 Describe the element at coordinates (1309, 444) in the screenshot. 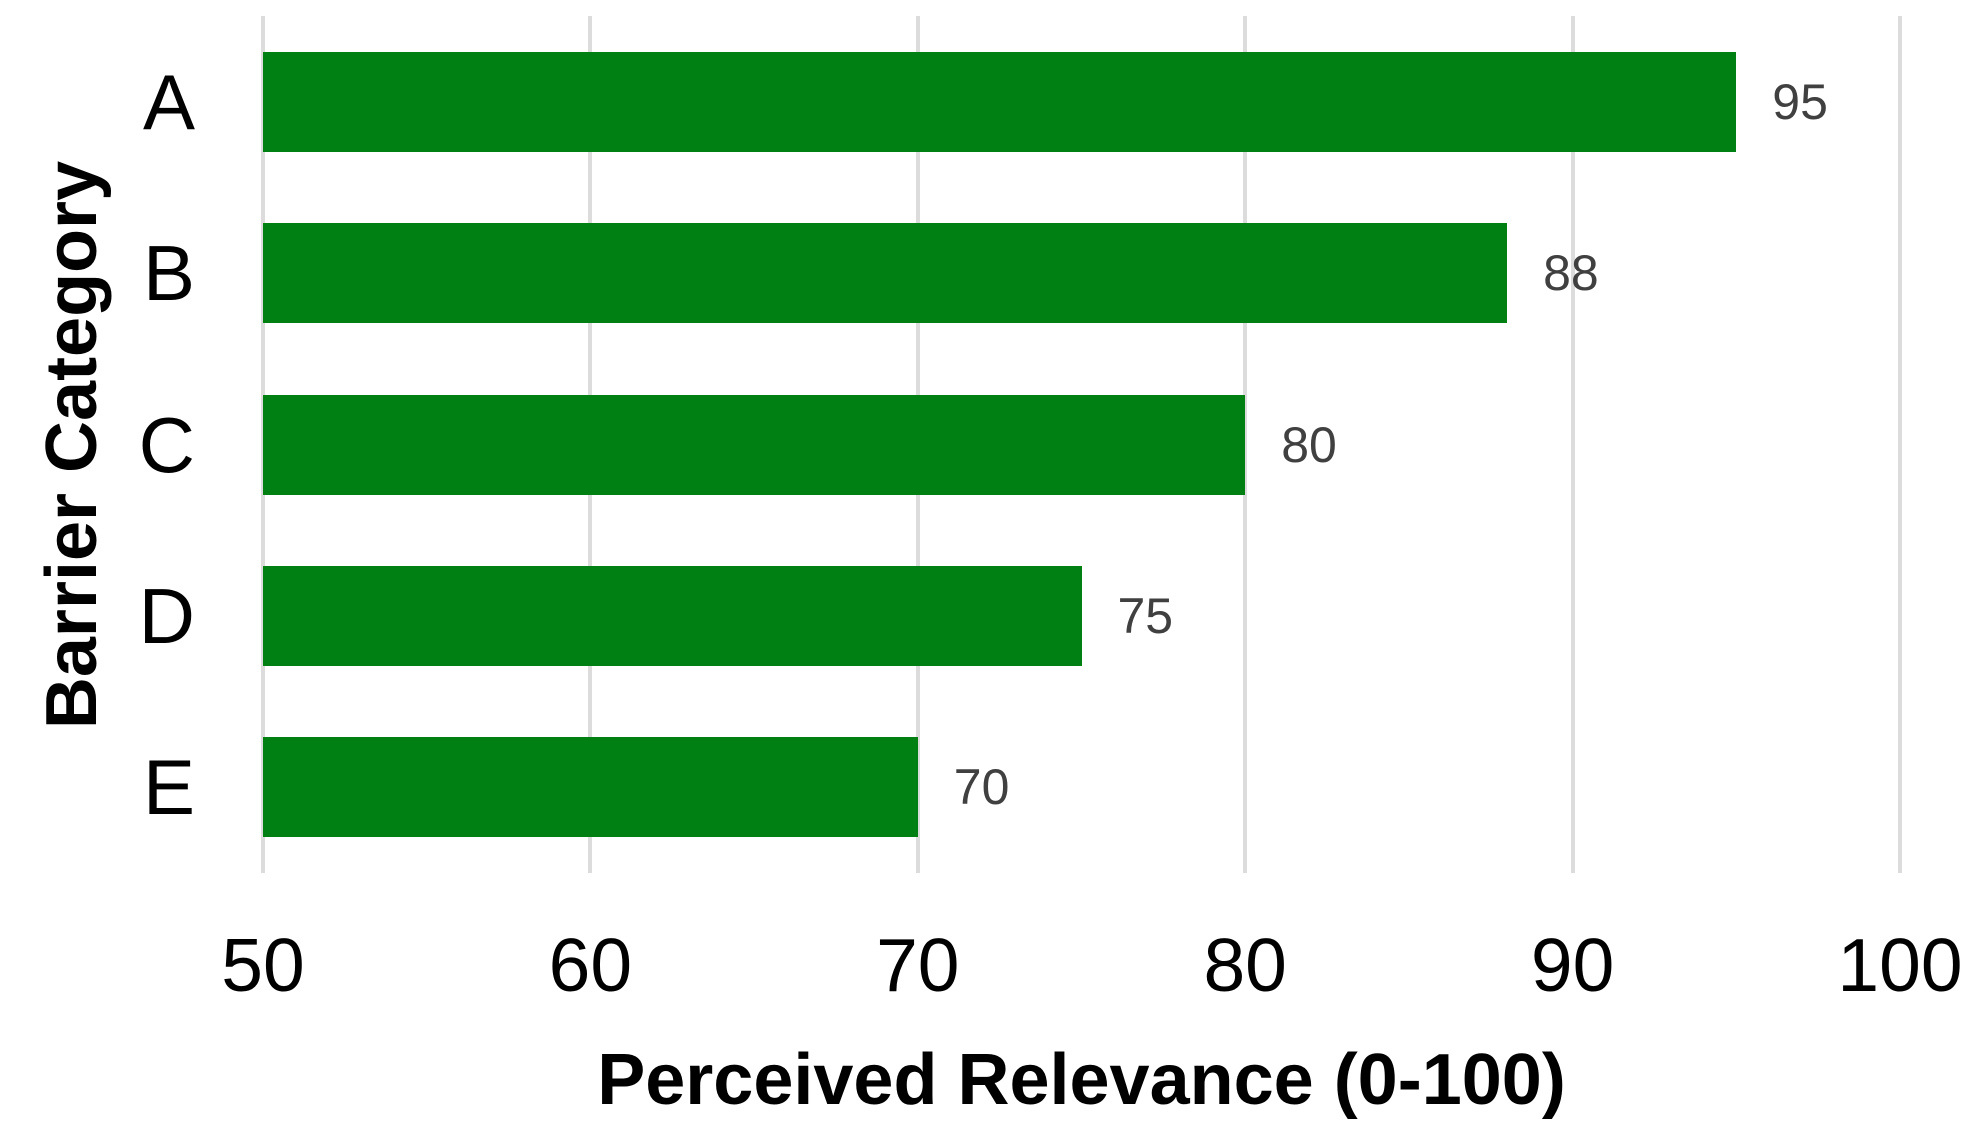

I see `data-label-C: 80` at that location.